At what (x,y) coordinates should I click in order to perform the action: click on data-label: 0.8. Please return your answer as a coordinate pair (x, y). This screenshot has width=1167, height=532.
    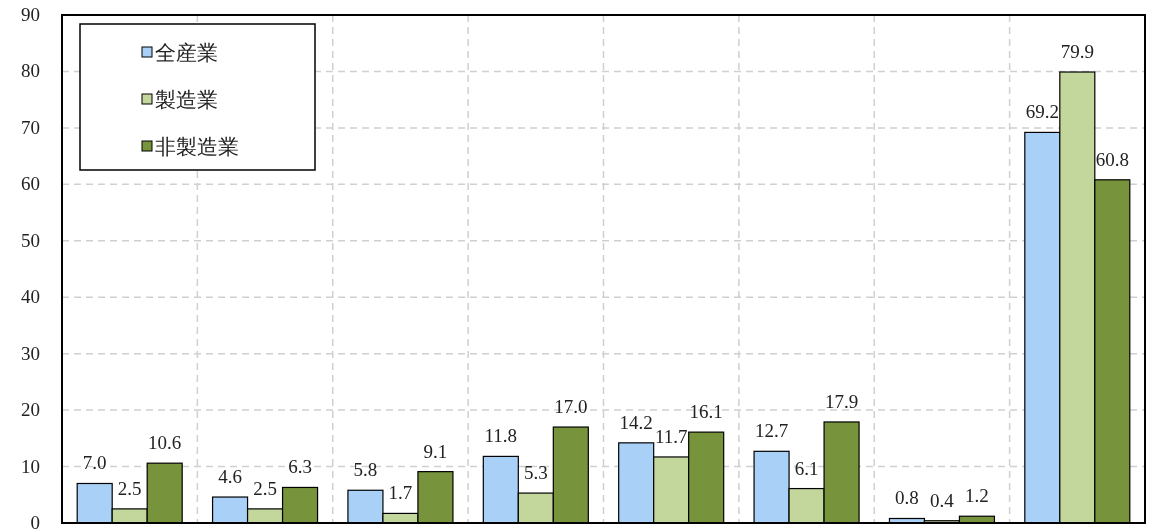
    Looking at the image, I should click on (907, 498).